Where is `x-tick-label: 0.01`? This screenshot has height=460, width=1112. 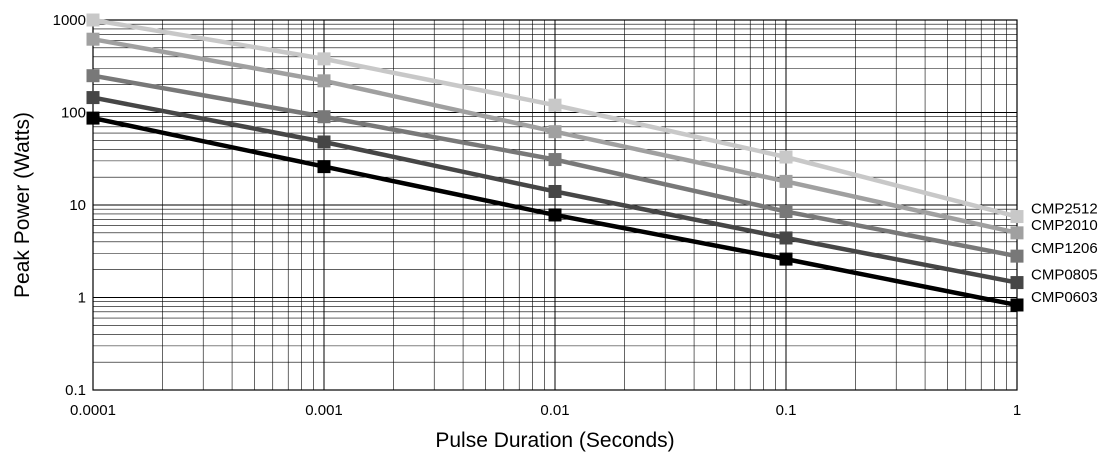 x-tick-label: 0.01 is located at coordinates (554, 410).